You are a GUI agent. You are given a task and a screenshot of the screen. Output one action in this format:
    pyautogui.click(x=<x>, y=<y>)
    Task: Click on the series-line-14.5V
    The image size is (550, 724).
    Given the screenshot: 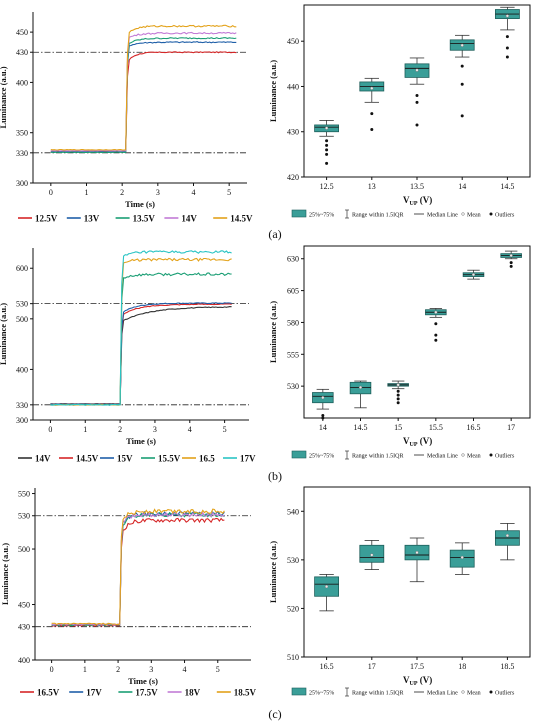 What is the action you would take?
    pyautogui.click(x=141, y=354)
    